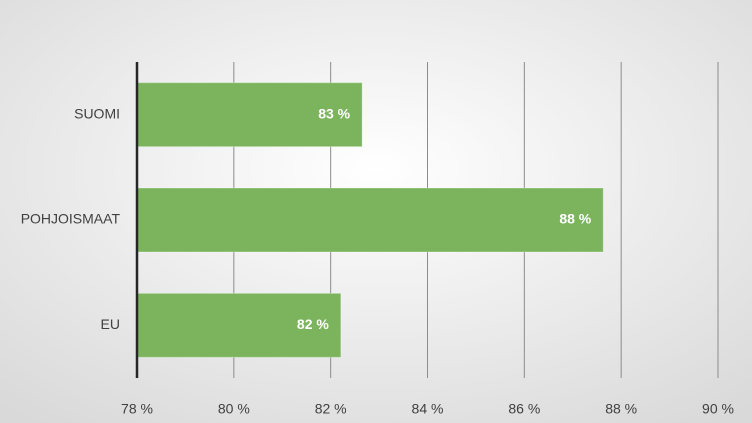 This screenshot has width=752, height=423. Describe the element at coordinates (334, 113) in the screenshot. I see `value-label: 83 %` at that location.